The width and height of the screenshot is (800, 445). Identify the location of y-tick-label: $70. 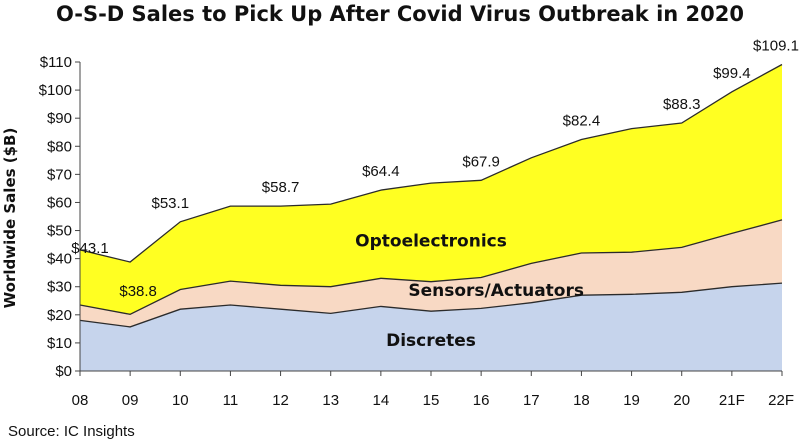
(59, 174).